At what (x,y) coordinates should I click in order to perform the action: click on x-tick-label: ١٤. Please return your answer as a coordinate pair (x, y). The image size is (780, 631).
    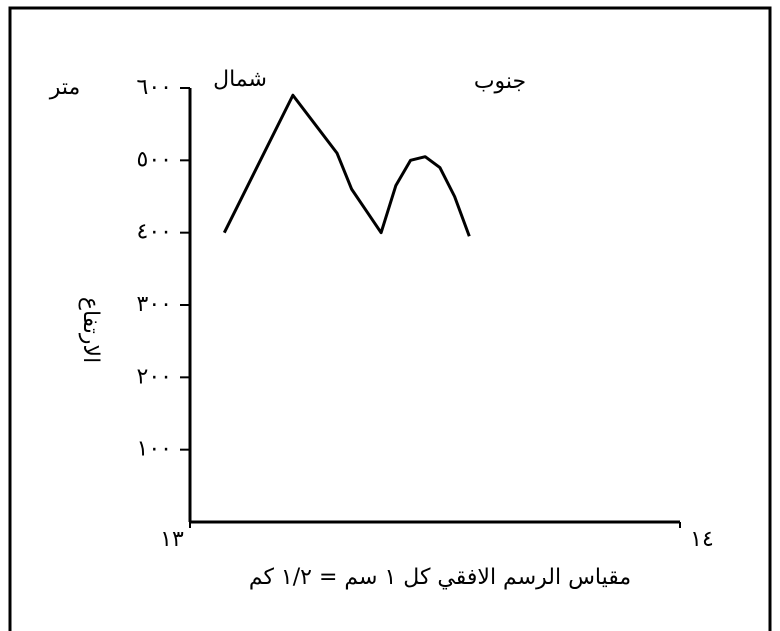
    Looking at the image, I should click on (702, 539).